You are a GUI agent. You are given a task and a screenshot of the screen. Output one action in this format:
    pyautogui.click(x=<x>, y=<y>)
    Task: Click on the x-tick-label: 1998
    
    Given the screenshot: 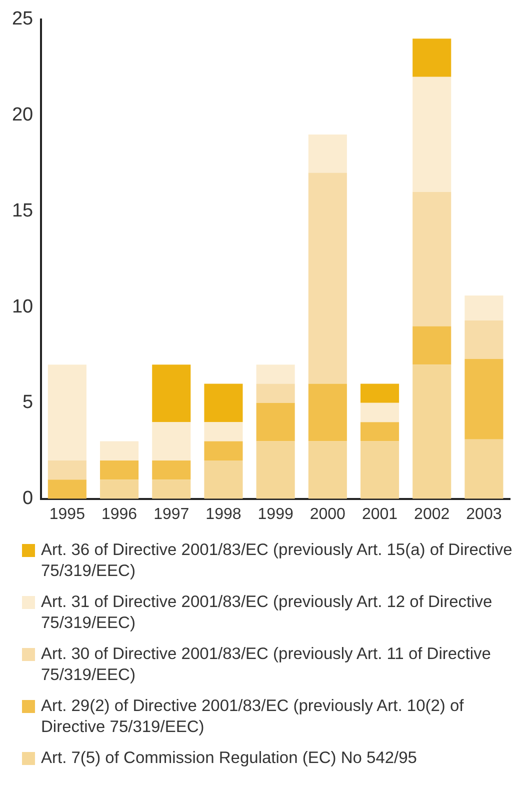 What is the action you would take?
    pyautogui.click(x=224, y=514)
    